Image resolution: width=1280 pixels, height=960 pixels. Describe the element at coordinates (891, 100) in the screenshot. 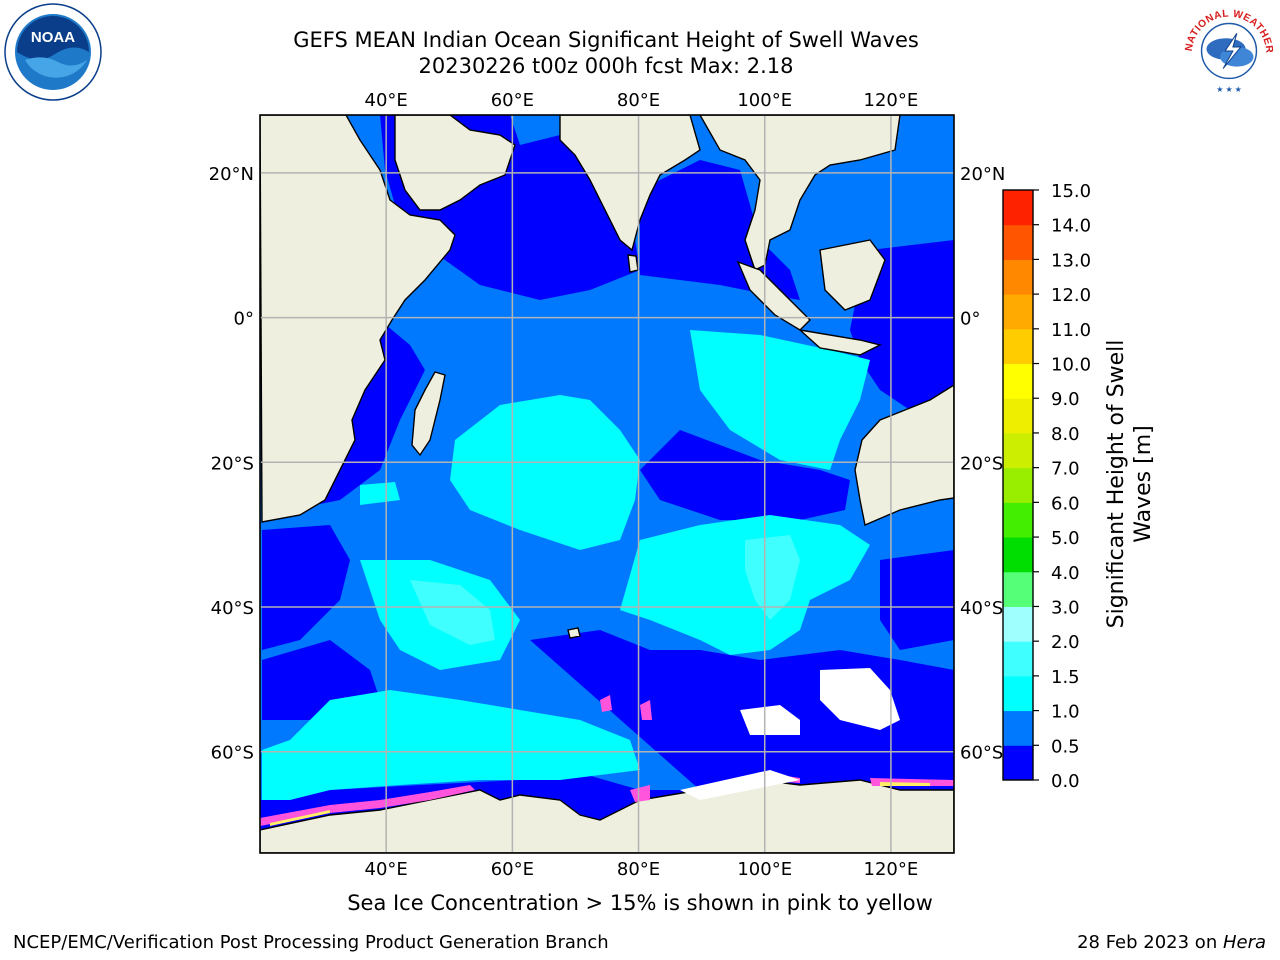

I see `top-lon-label-4: 120°E` at that location.